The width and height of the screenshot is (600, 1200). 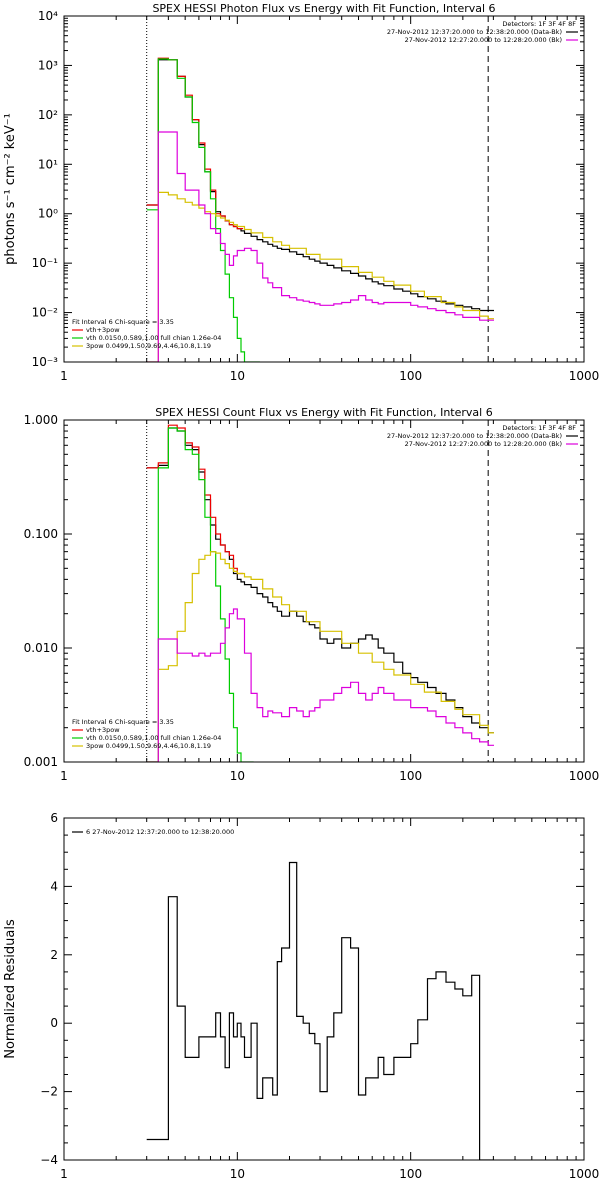 I want to click on y-tick-label: 6, so click(x=54, y=818).